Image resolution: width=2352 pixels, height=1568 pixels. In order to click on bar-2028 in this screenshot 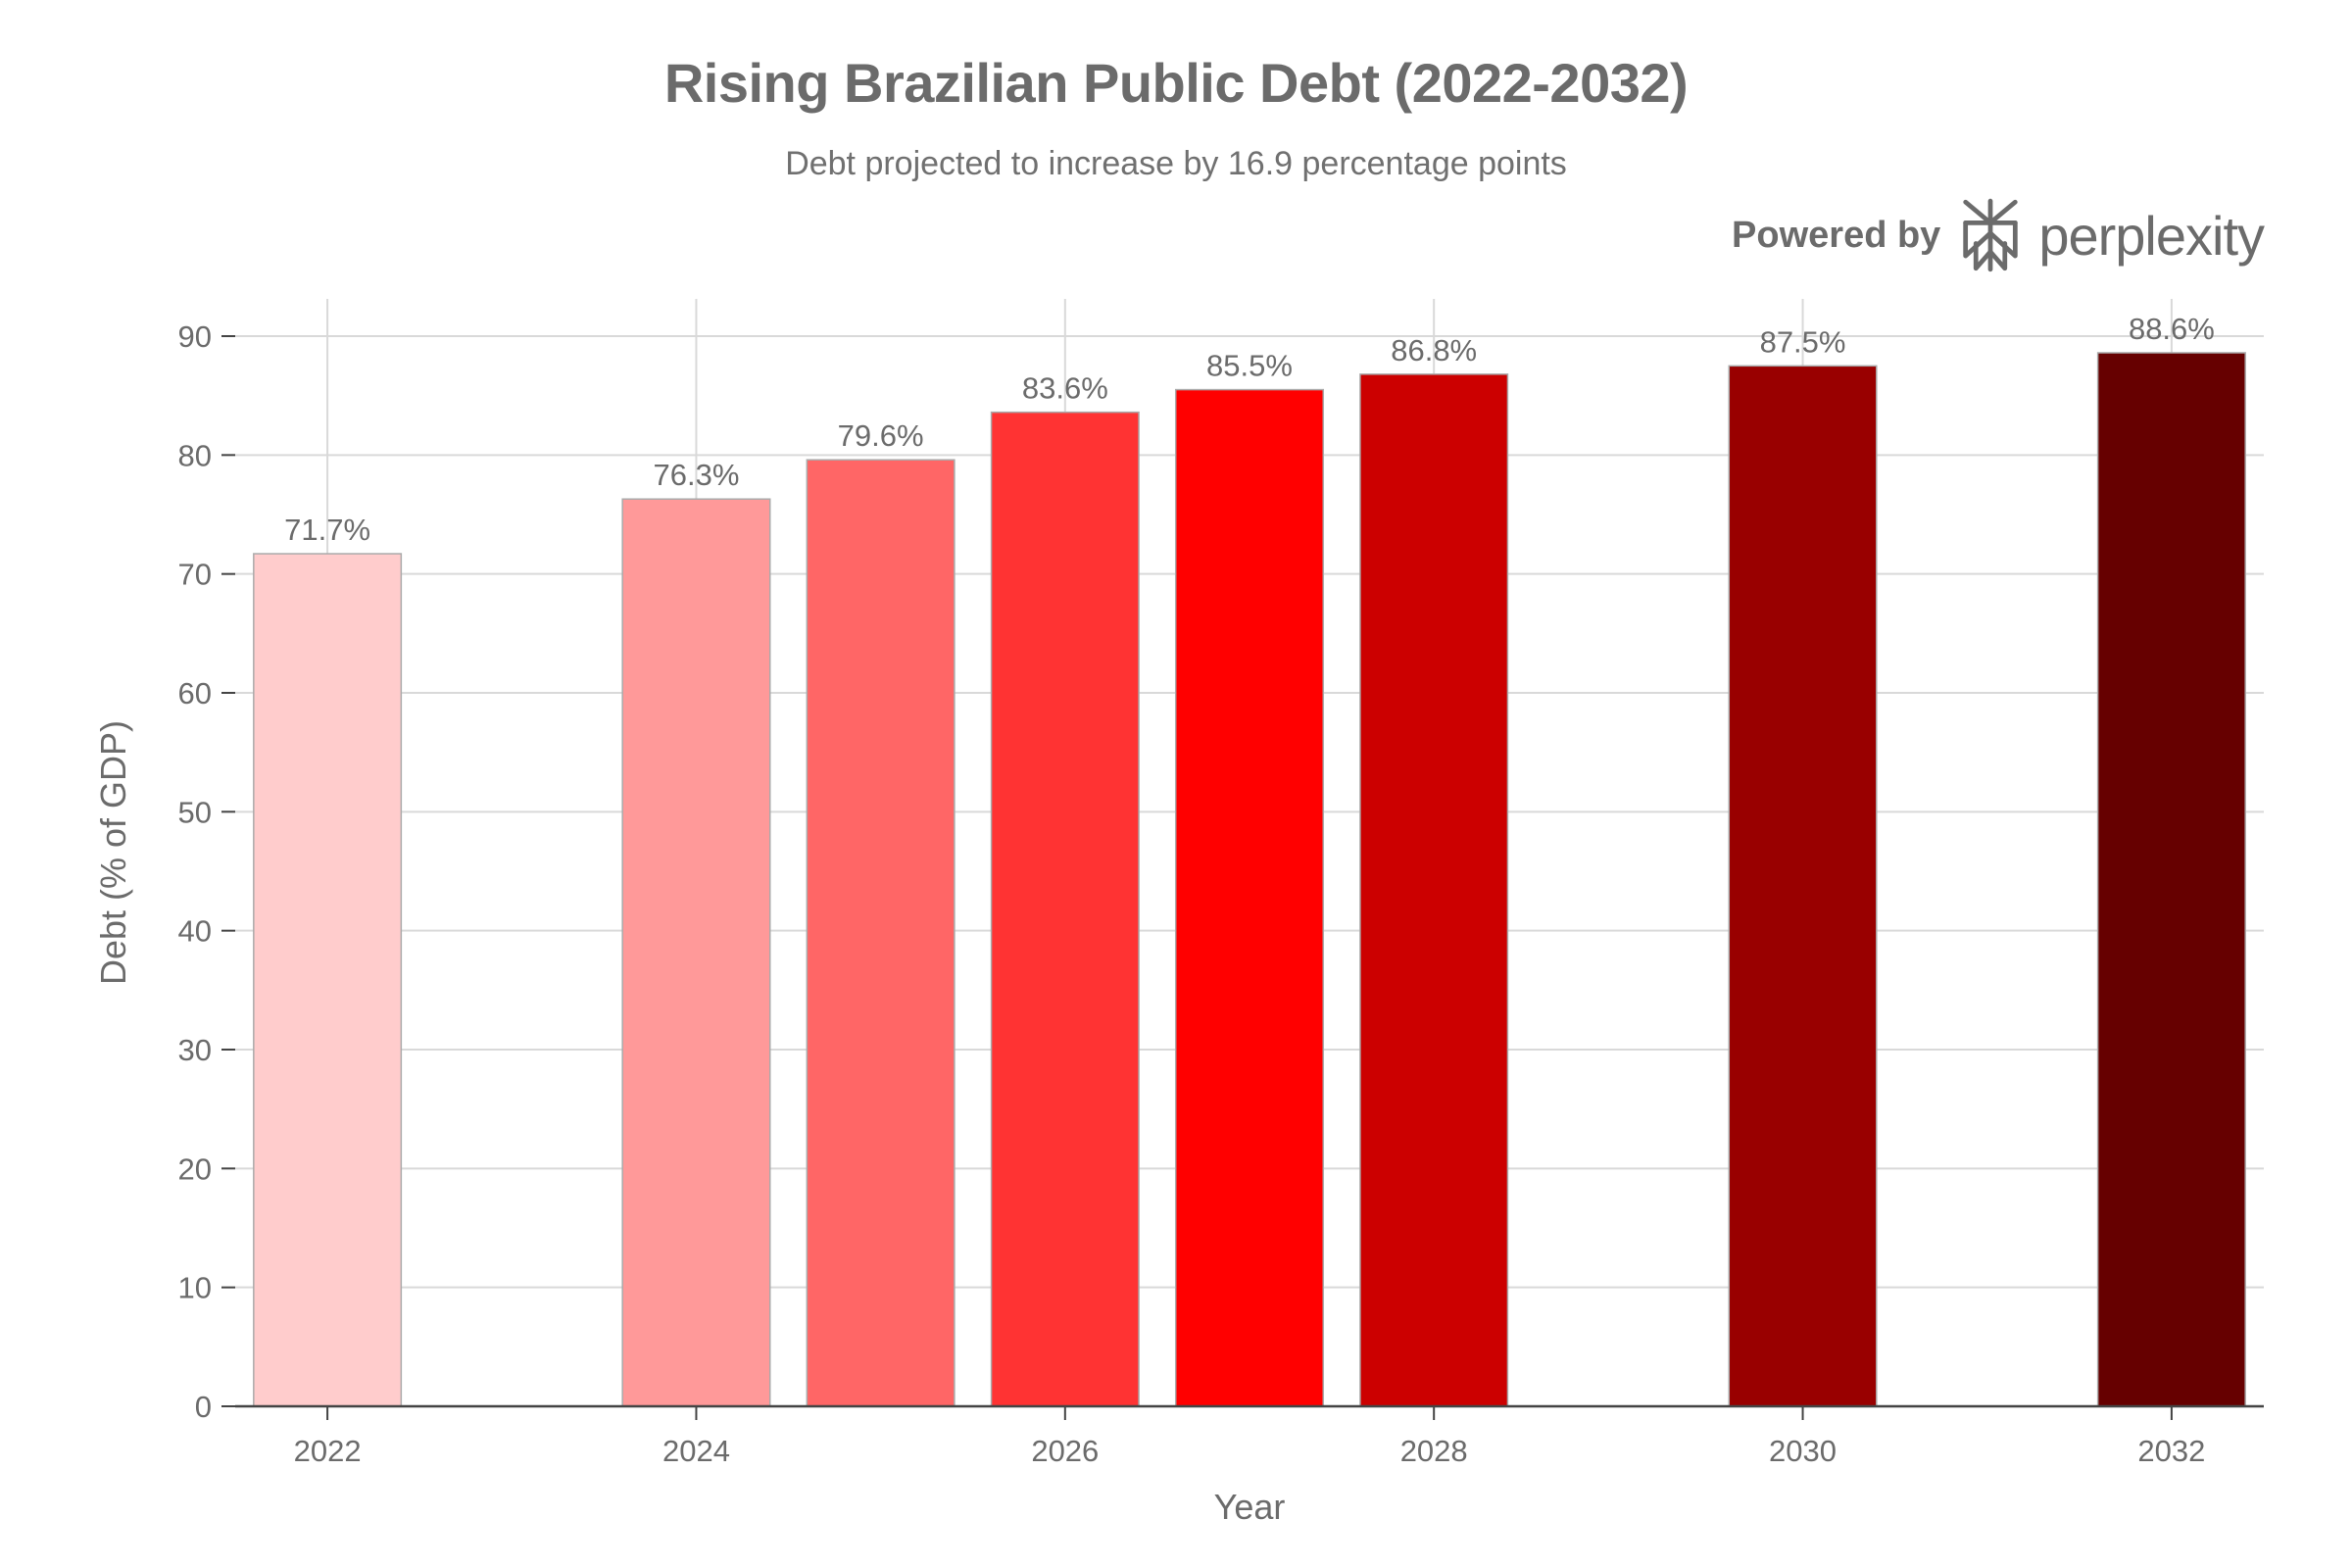, I will do `click(1434, 890)`.